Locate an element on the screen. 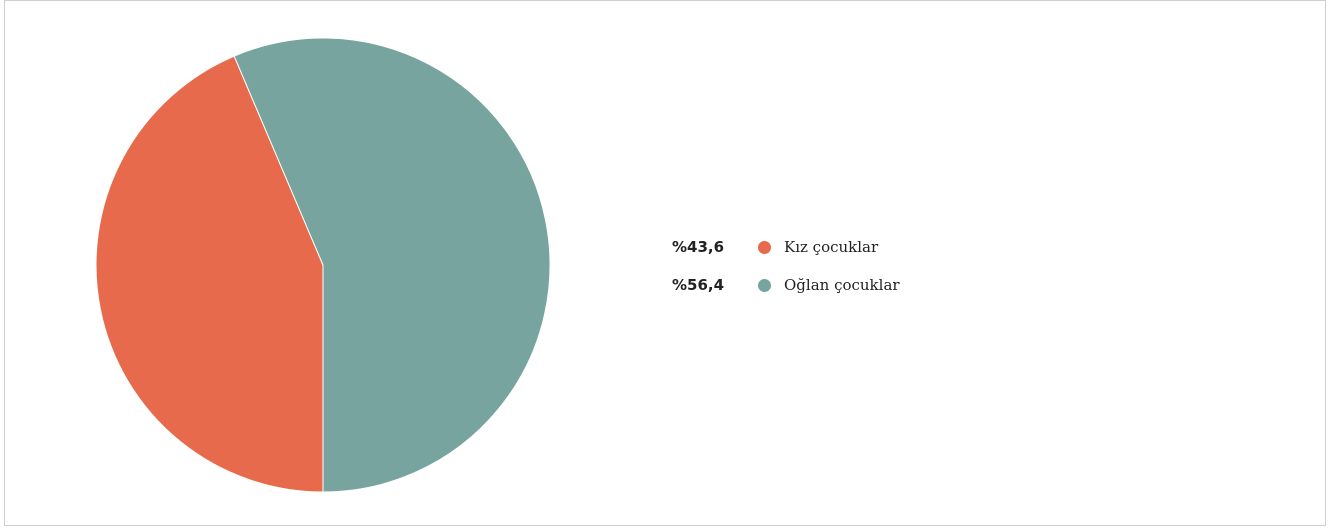 The width and height of the screenshot is (1332, 532). pie-slice-kiz is located at coordinates (209, 274).